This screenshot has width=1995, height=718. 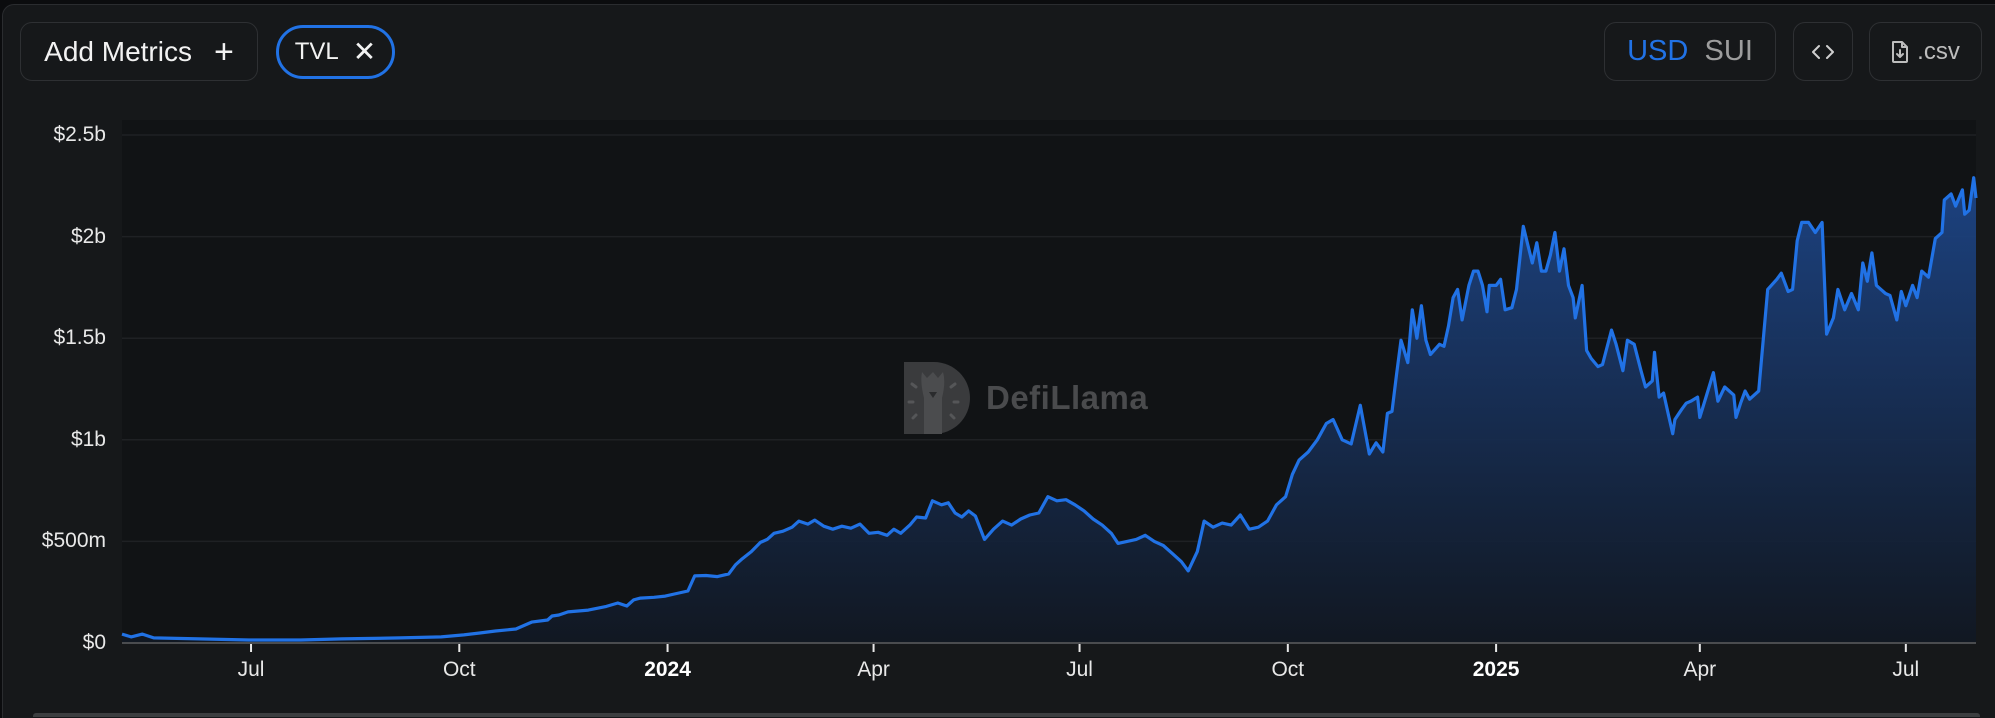 What do you see at coordinates (1658, 51) in the screenshot?
I see `currency-option-usd: USD` at bounding box center [1658, 51].